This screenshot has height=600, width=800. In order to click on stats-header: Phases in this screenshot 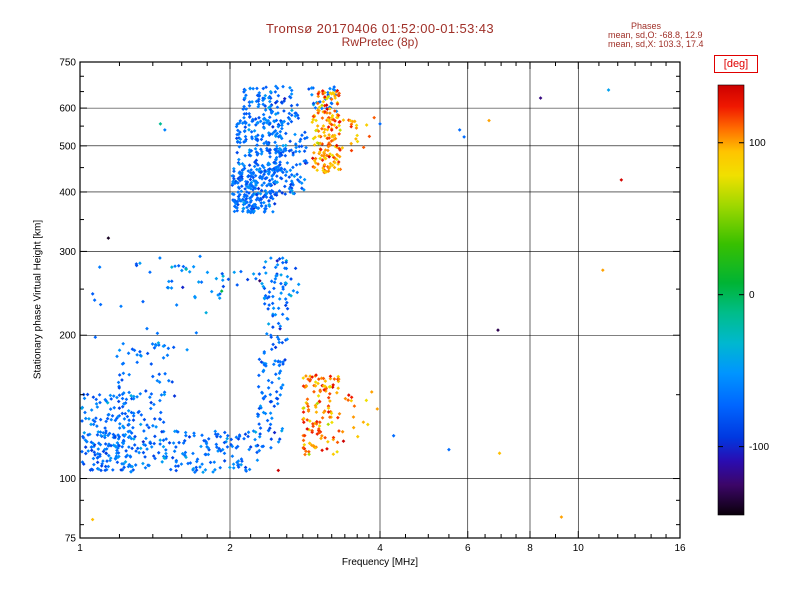, I will do `click(646, 26)`.